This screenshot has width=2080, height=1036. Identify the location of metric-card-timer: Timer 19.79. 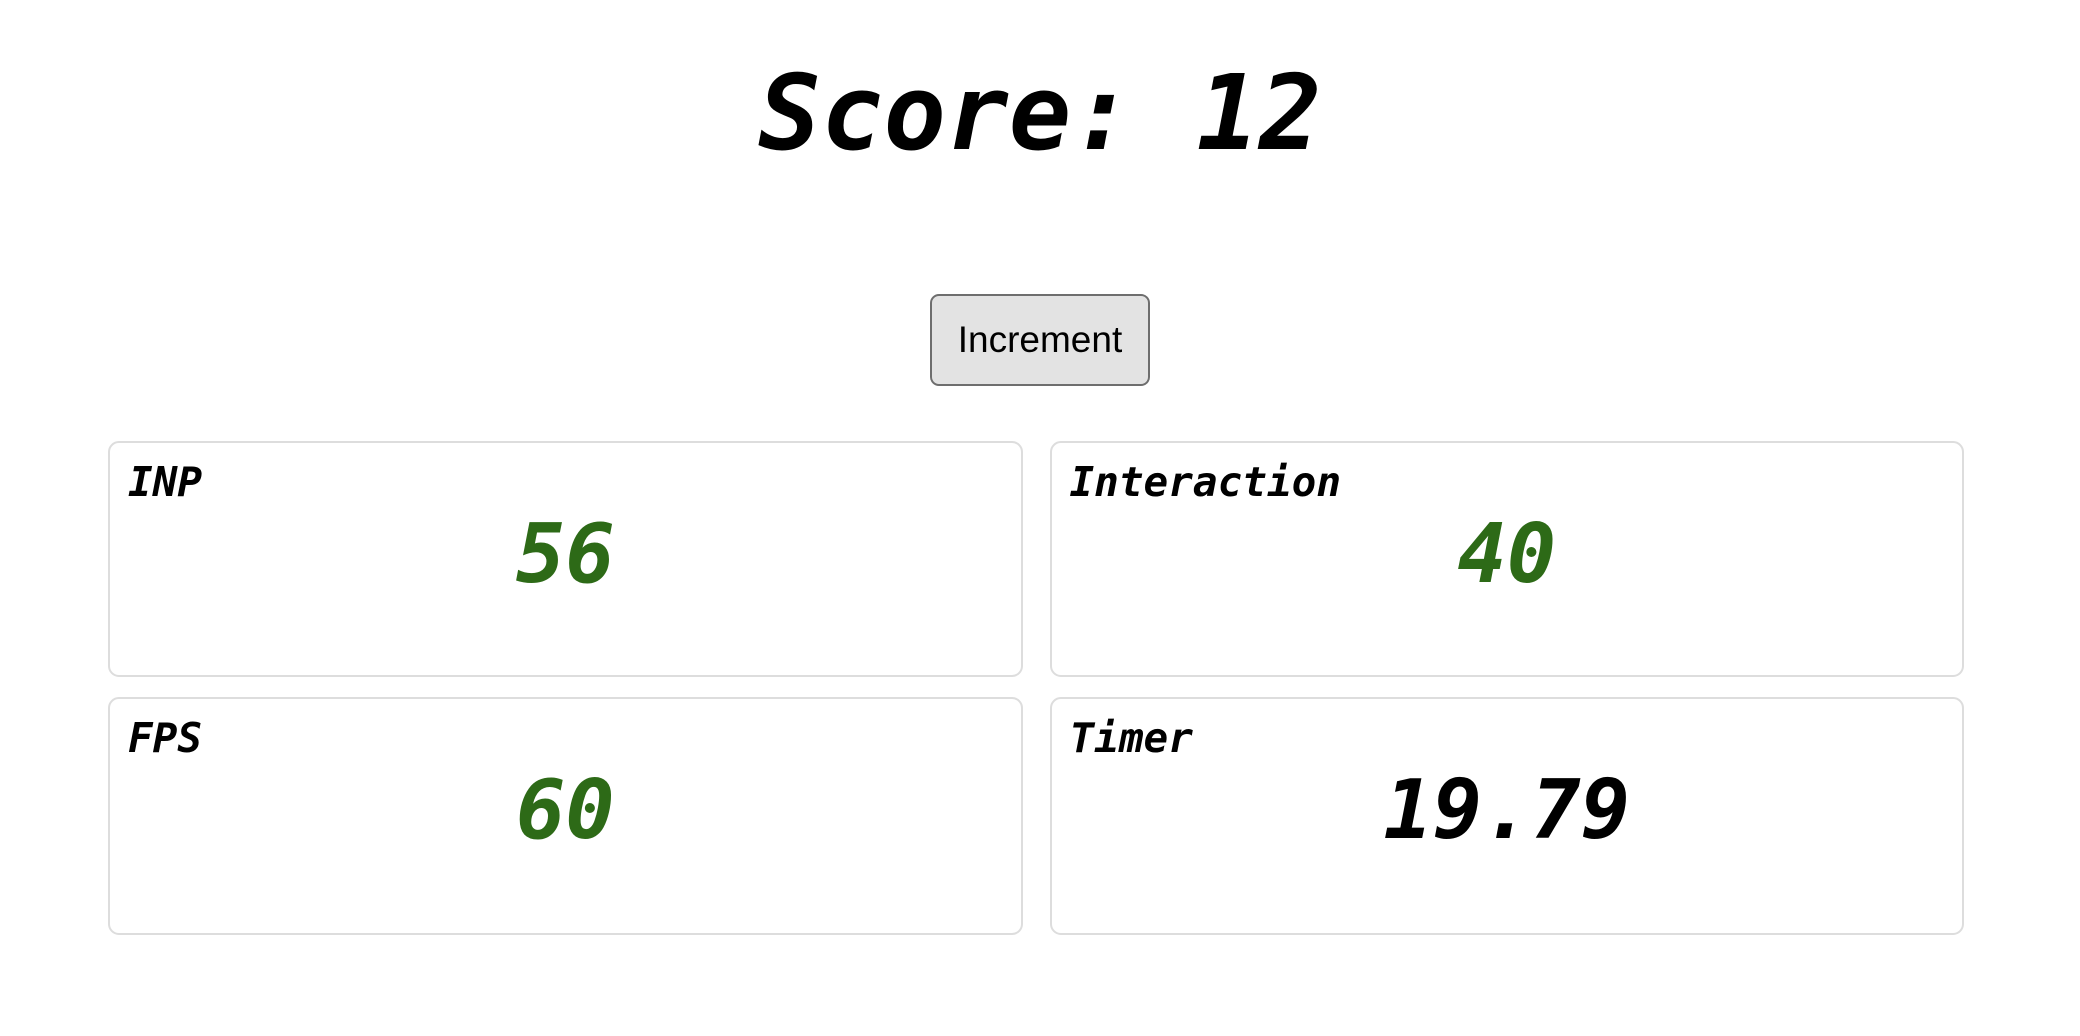
(1506, 816).